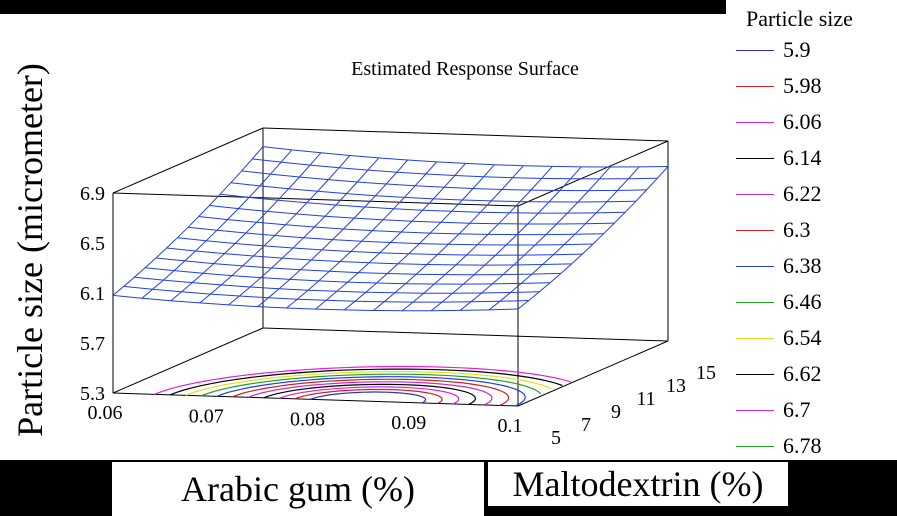  What do you see at coordinates (802, 193) in the screenshot?
I see `legend-label: 6.22` at bounding box center [802, 193].